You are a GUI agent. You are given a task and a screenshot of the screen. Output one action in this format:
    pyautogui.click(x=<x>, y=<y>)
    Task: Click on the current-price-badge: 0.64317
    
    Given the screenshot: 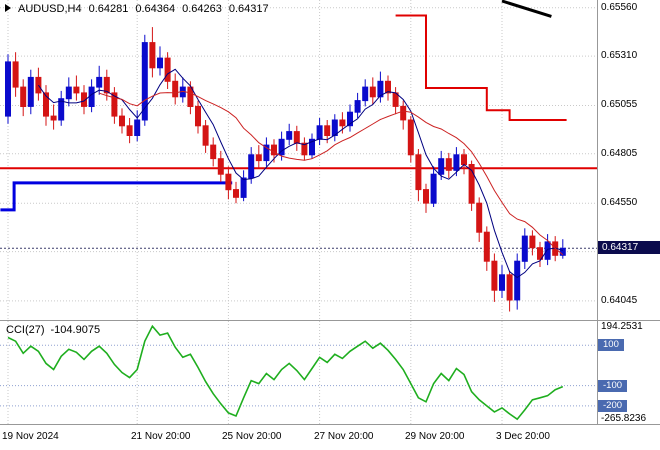 What is the action you would take?
    pyautogui.click(x=629, y=247)
    